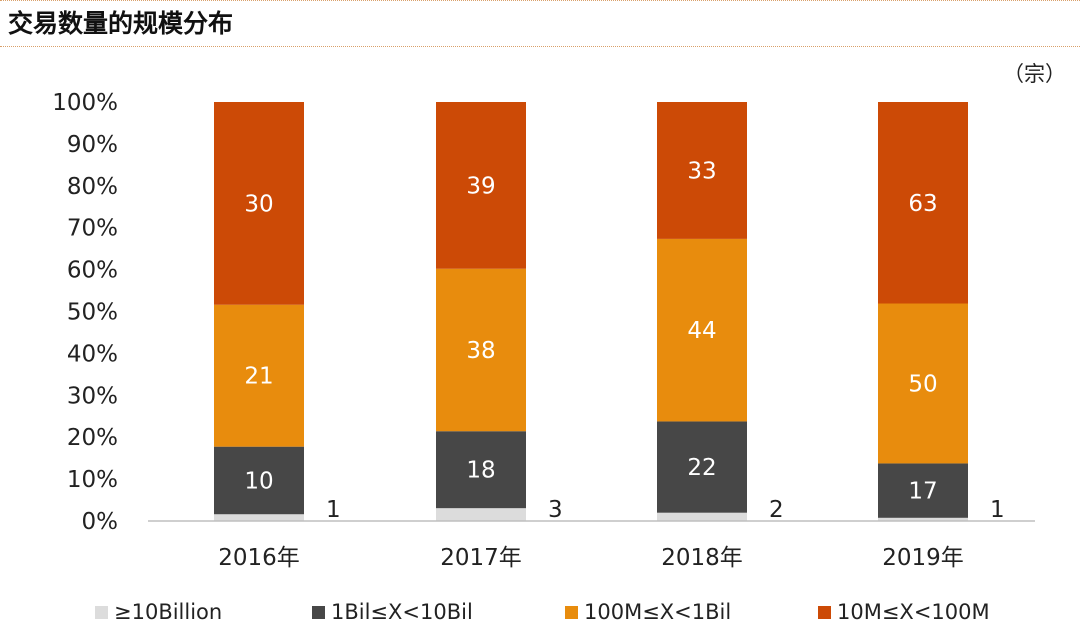 The image size is (1080, 627). What do you see at coordinates (1034, 74) in the screenshot?
I see `unit-label: （宗）` at bounding box center [1034, 74].